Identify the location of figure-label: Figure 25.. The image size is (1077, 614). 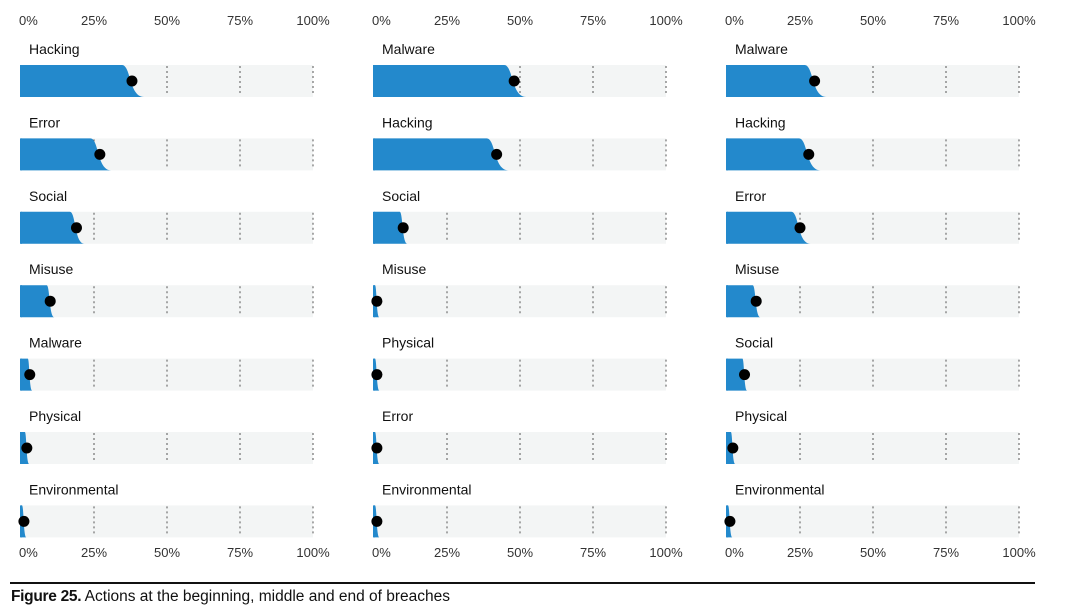
(46, 596).